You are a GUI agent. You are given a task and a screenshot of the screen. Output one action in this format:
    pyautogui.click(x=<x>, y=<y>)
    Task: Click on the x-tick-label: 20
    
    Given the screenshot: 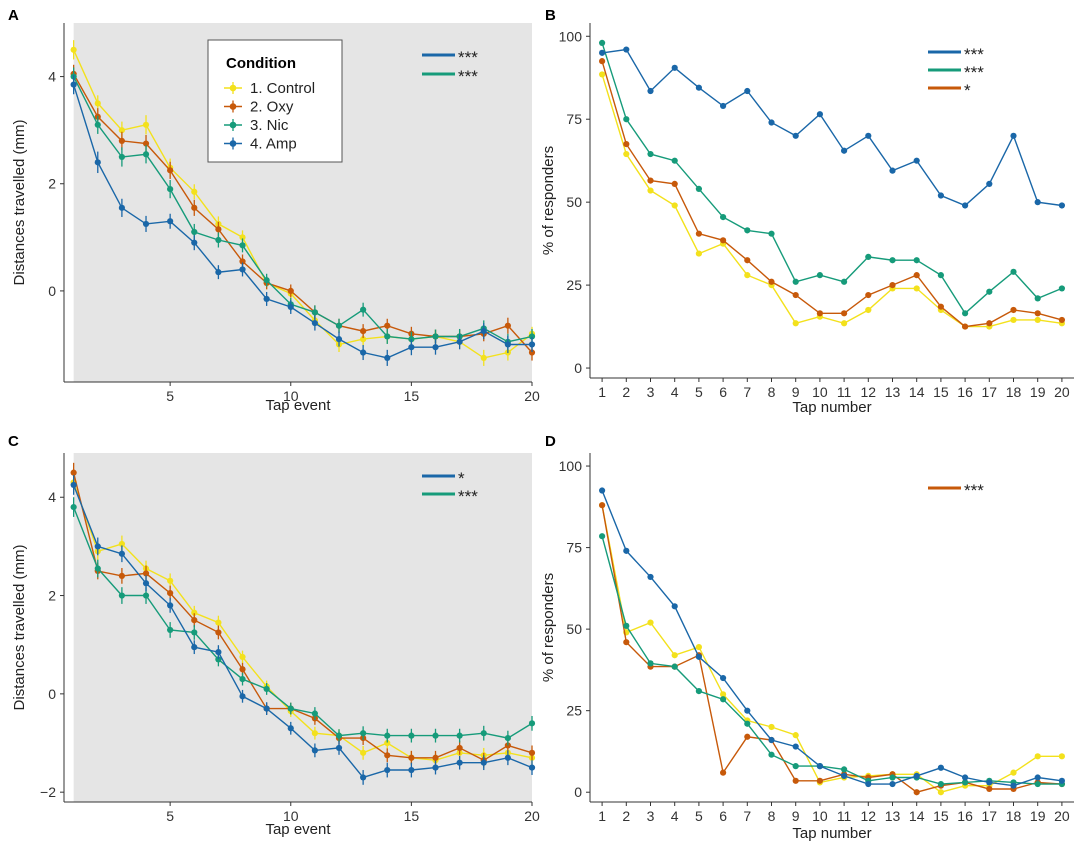 What is the action you would take?
    pyautogui.click(x=532, y=396)
    